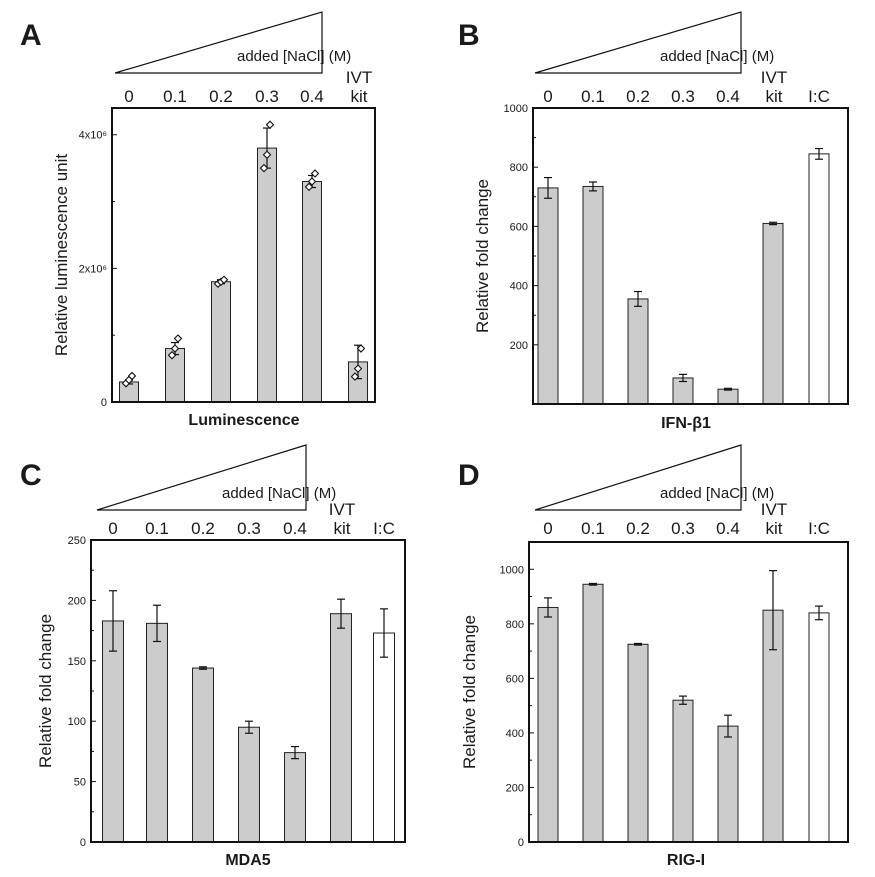  What do you see at coordinates (247, 860) in the screenshot?
I see `x-axis-label: MDA5` at bounding box center [247, 860].